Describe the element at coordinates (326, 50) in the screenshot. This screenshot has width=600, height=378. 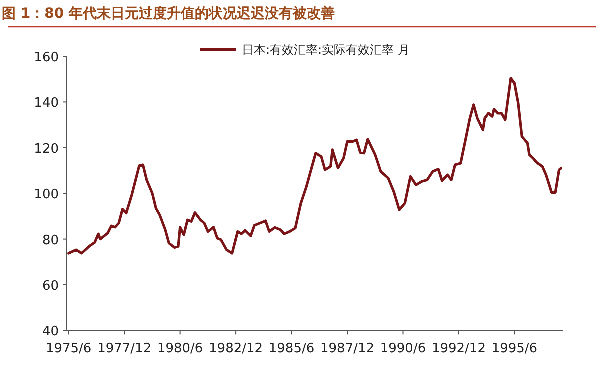
I see `legend-label: 日本:有效汇率:实际有效汇率 月` at that location.